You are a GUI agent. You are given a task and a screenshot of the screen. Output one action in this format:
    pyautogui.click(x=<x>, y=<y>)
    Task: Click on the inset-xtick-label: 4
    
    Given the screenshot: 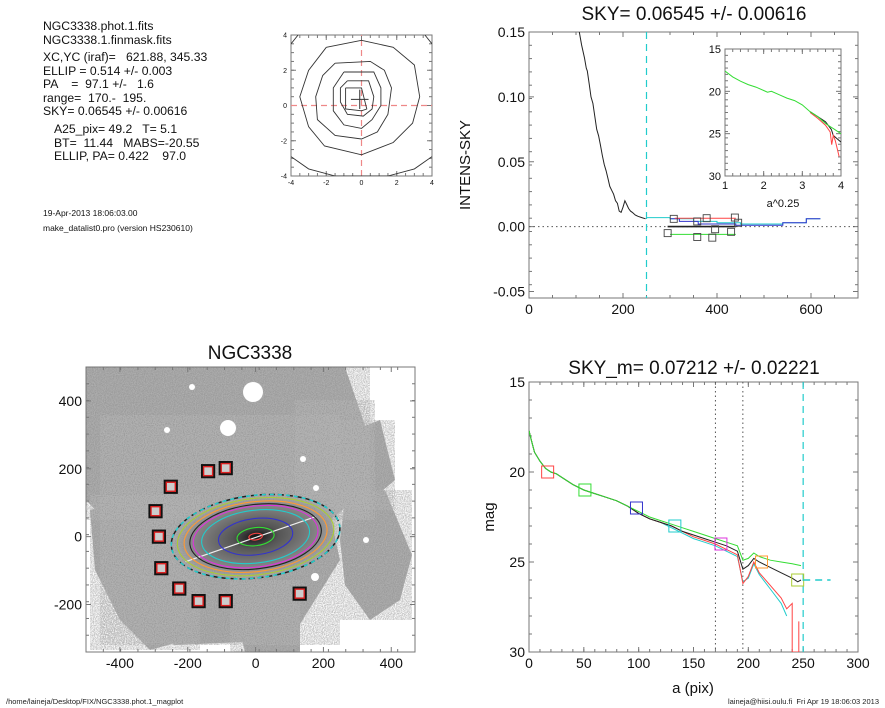 What is the action you would take?
    pyautogui.click(x=841, y=186)
    